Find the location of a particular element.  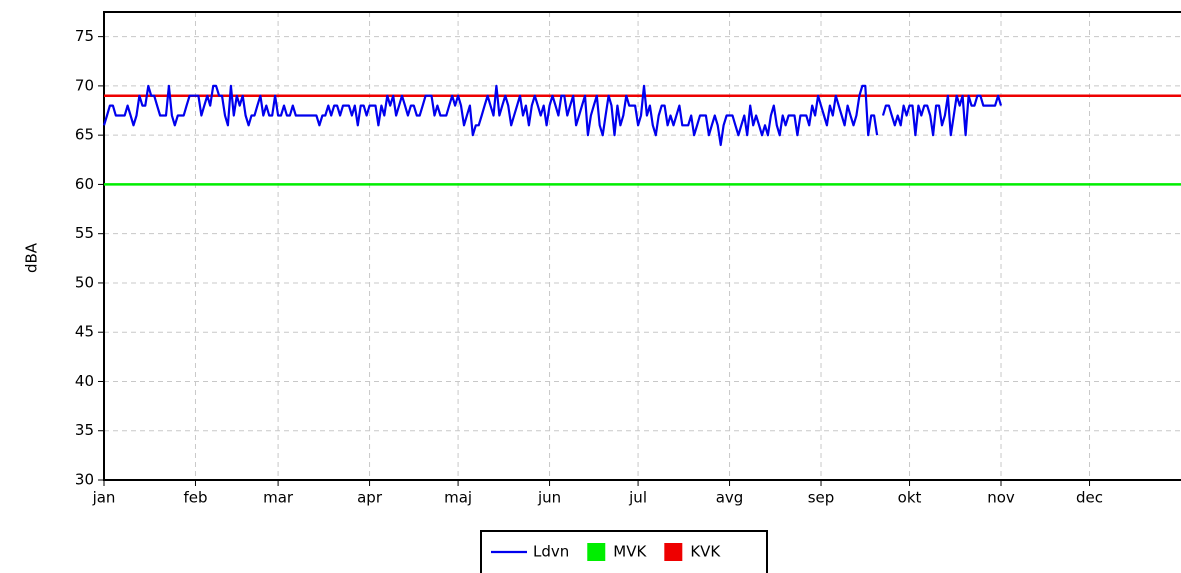

x-tick-label: avg is located at coordinates (730, 498).